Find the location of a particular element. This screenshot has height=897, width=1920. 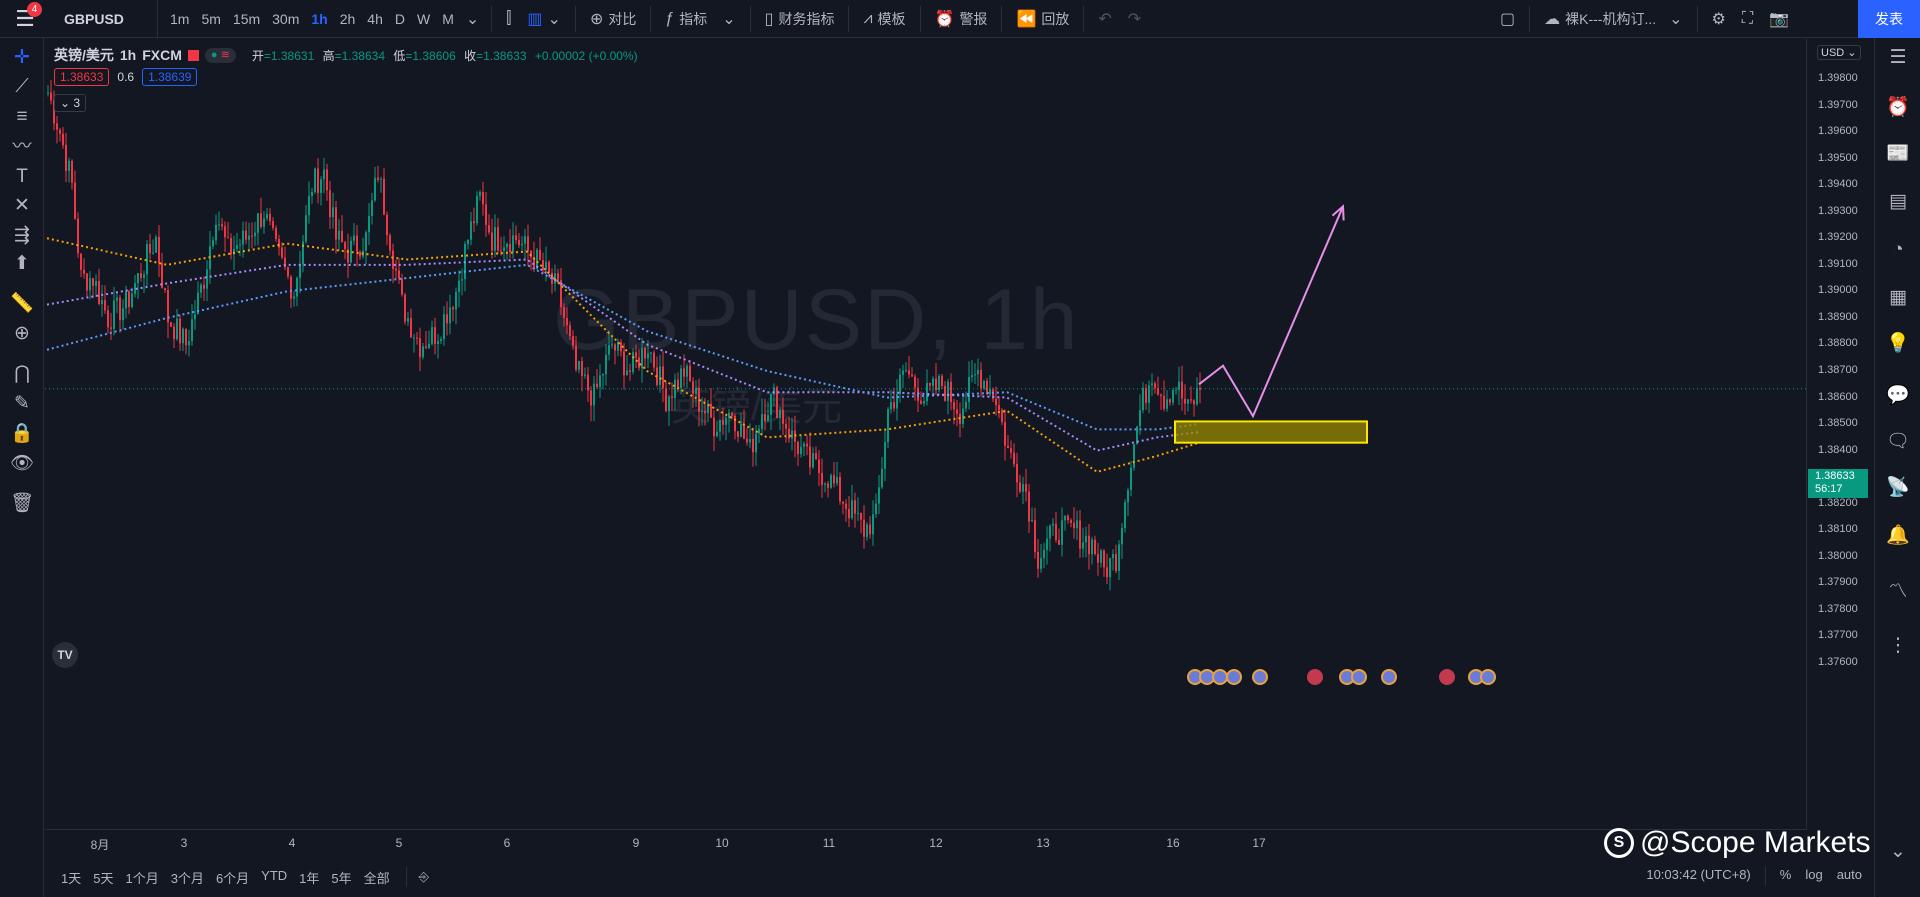

watchlist-icon: ☰ is located at coordinates (1898, 57).